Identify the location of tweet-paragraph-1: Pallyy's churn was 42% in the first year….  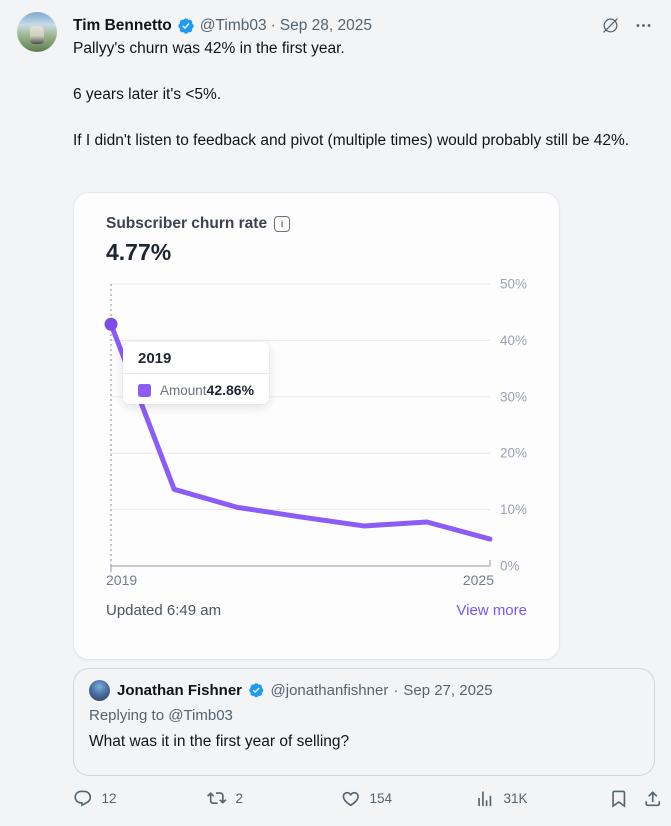
(209, 48).